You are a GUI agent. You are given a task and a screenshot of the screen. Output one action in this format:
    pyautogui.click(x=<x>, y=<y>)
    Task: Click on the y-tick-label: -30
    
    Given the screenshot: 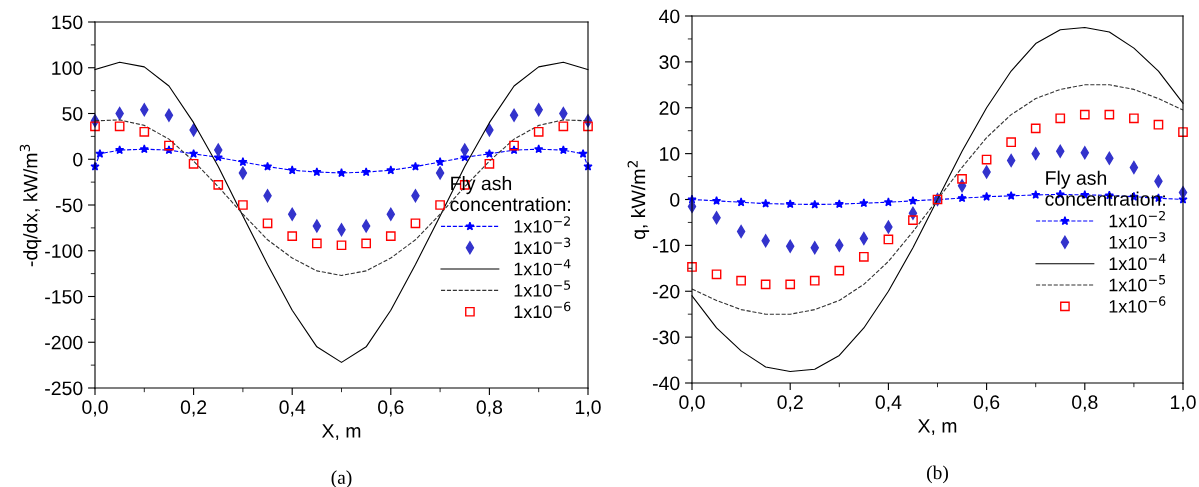 What is the action you would take?
    pyautogui.click(x=666, y=337)
    